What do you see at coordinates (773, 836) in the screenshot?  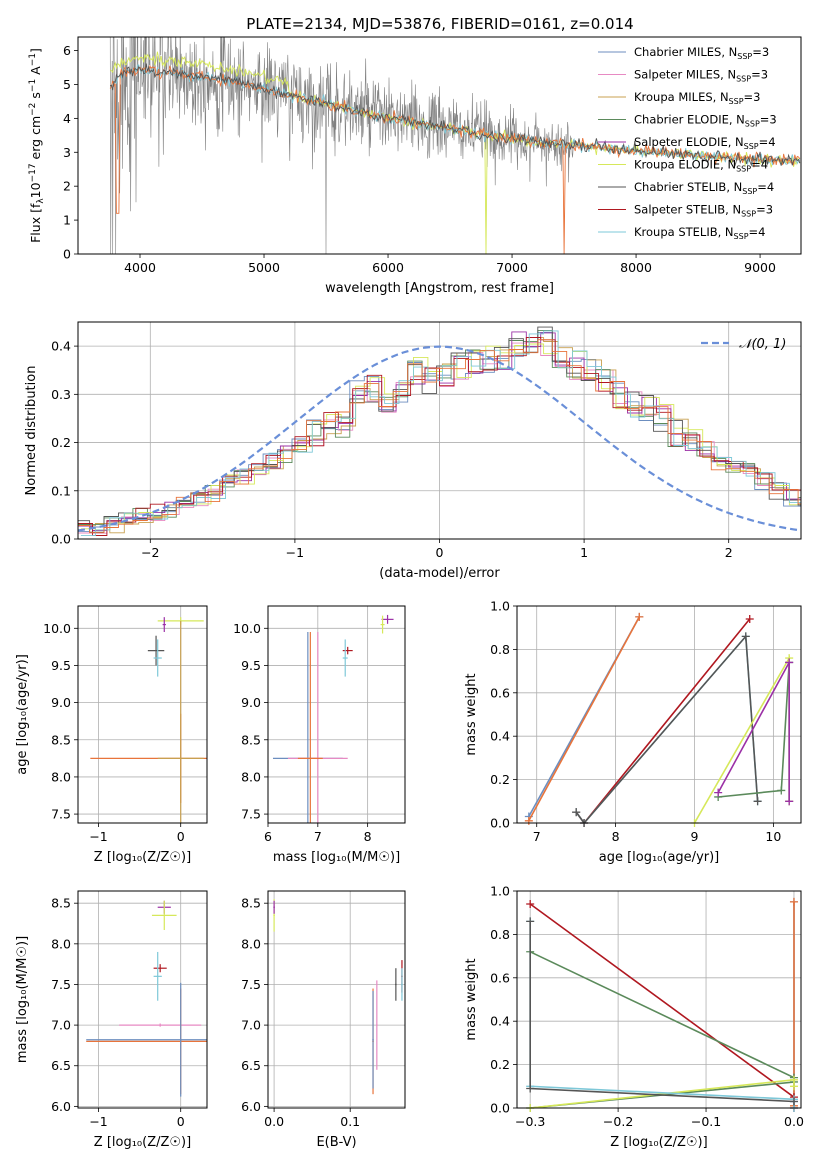 I see `x-tick-label: 10` at bounding box center [773, 836].